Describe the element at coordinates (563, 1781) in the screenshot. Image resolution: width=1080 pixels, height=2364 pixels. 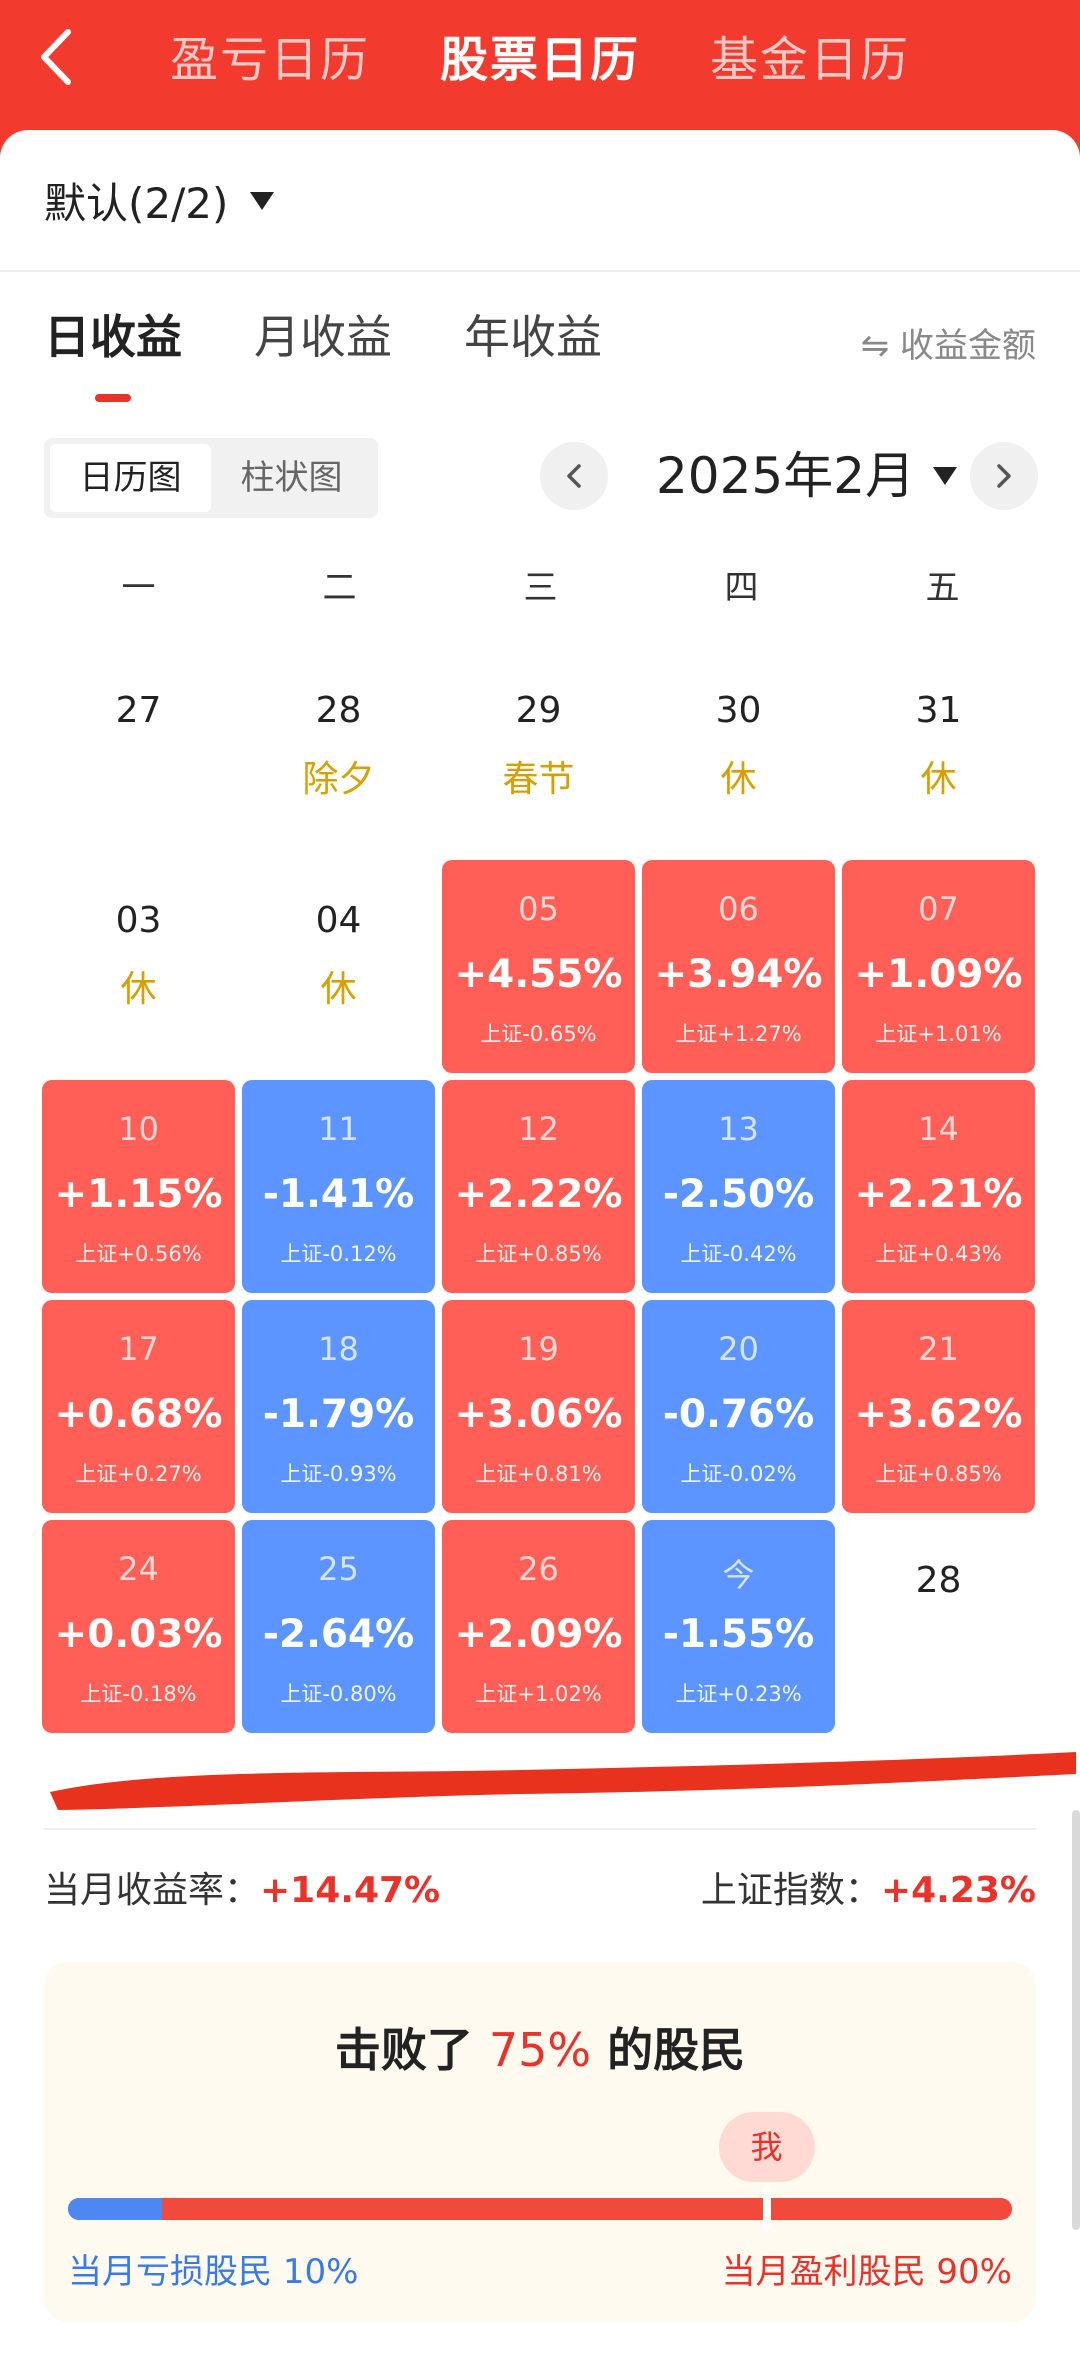
I see `redaction-scribble` at that location.